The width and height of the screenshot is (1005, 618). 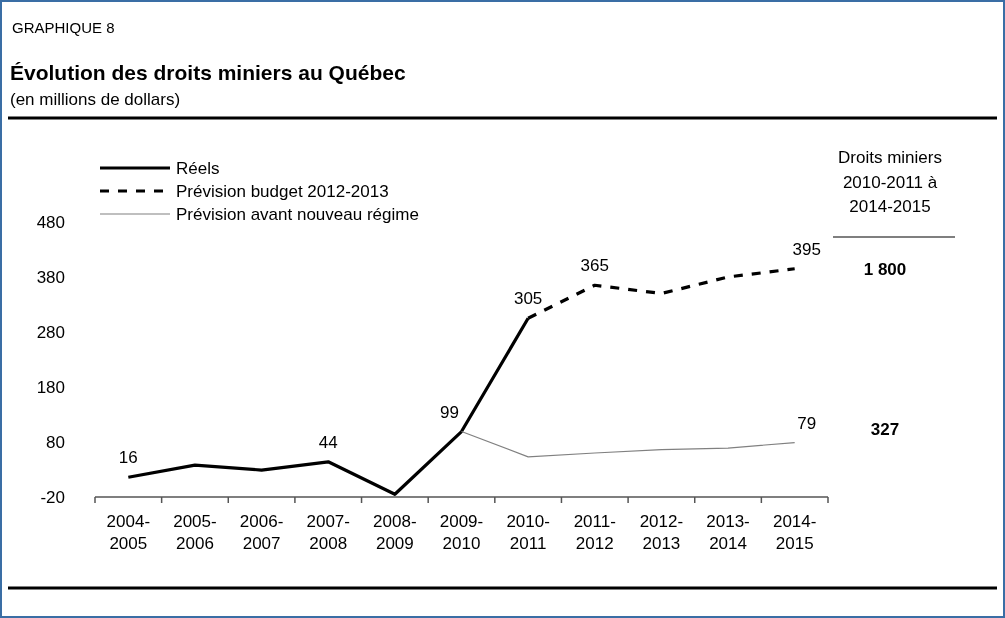 What do you see at coordinates (885, 429) in the screenshot?
I see `text: 327` at bounding box center [885, 429].